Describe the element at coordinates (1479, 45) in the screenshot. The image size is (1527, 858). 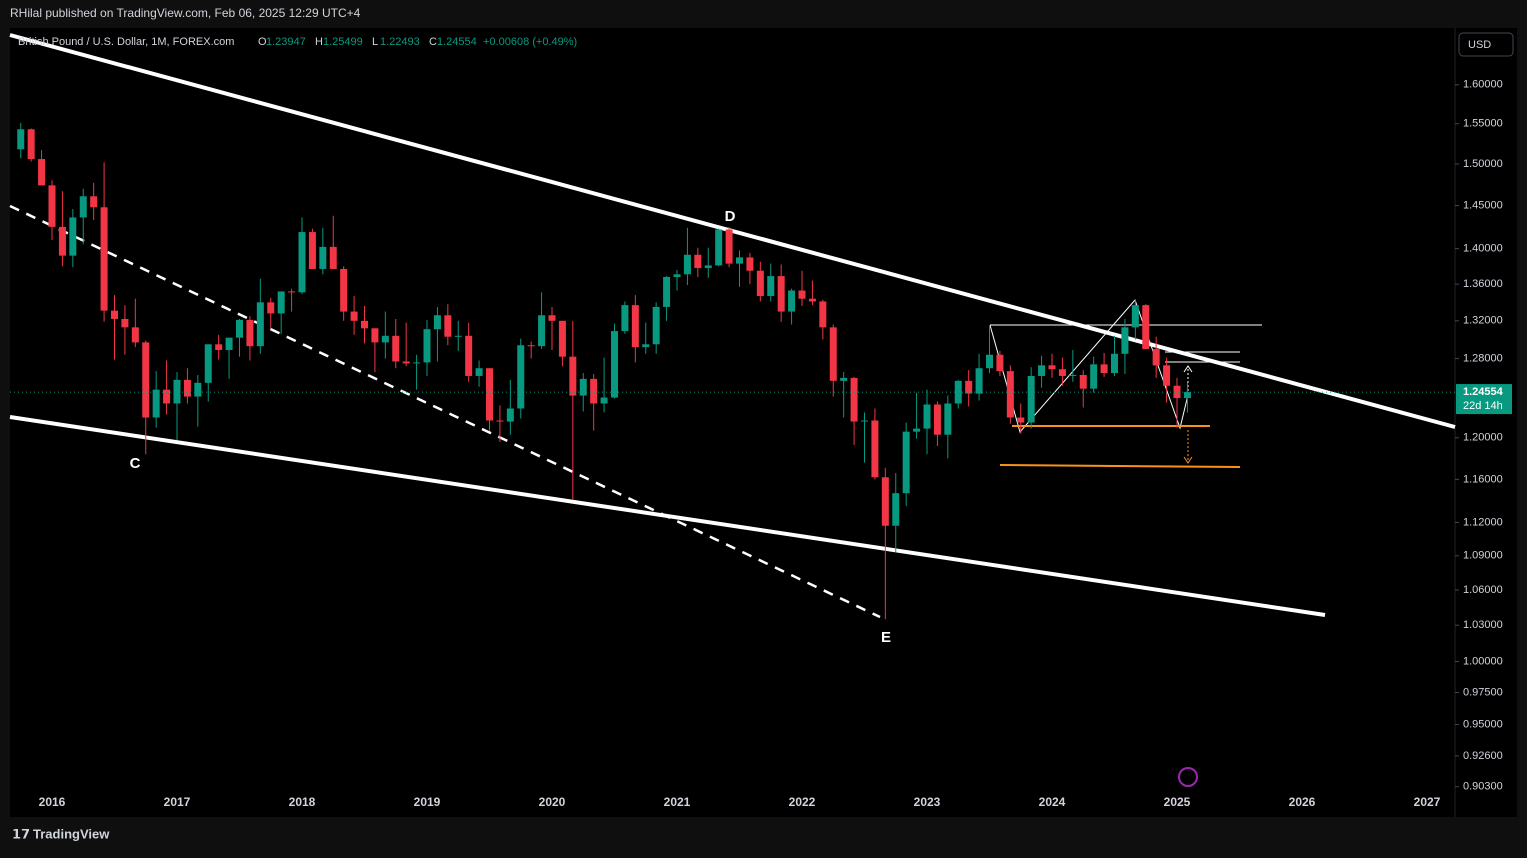
I see `currency: USD` at that location.